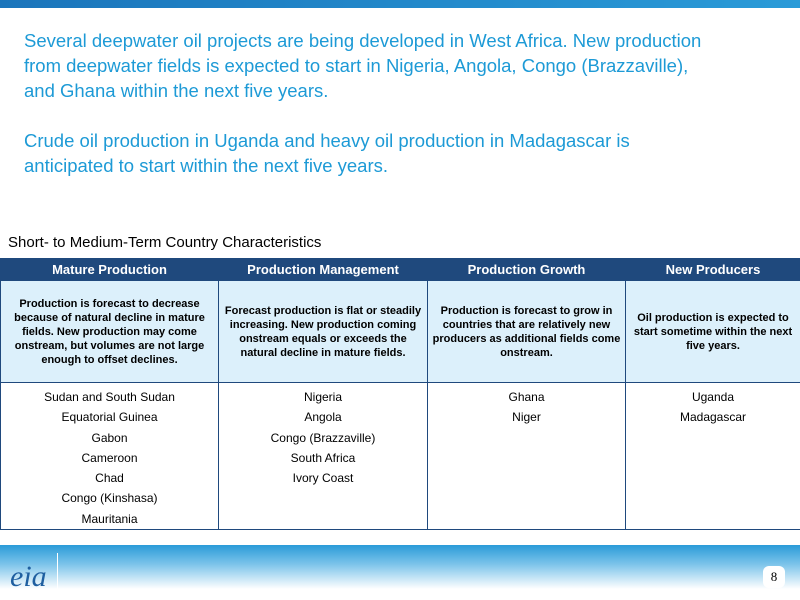  What do you see at coordinates (526, 397) in the screenshot?
I see `country: Ghana` at bounding box center [526, 397].